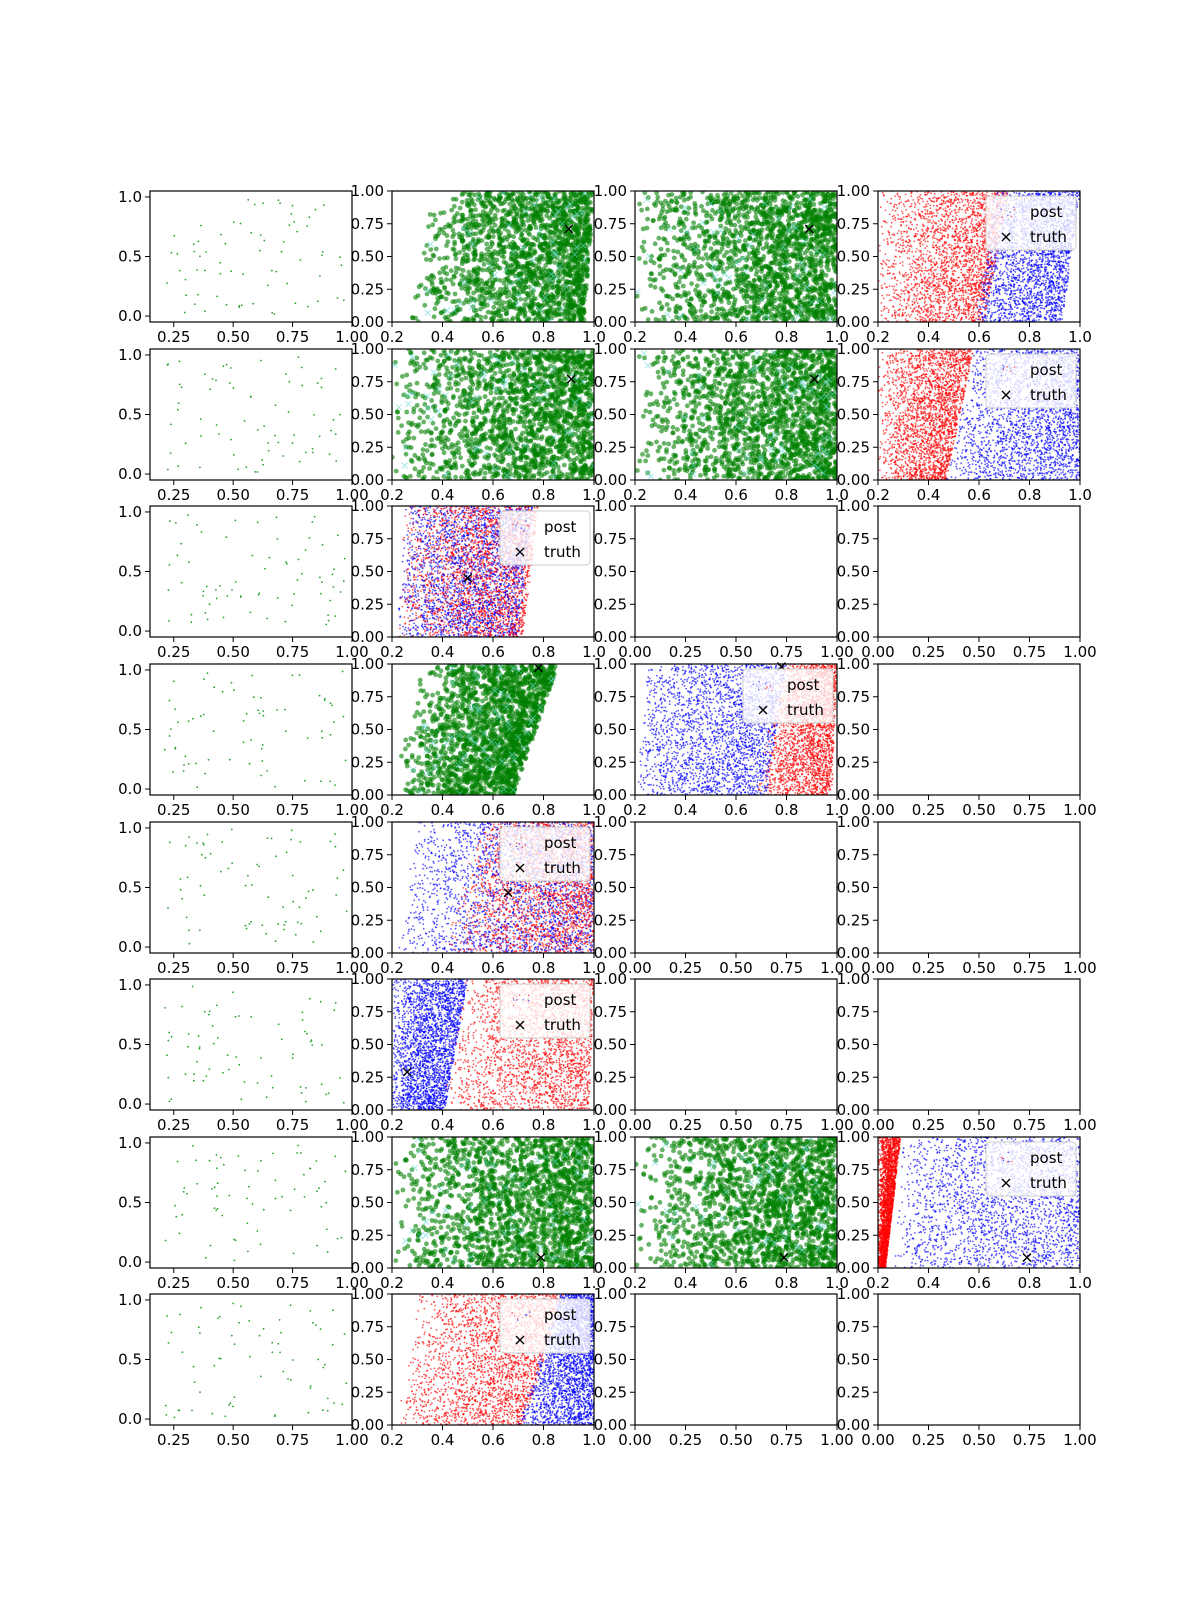  What do you see at coordinates (736, 256) in the screenshot?
I see `plot-area` at bounding box center [736, 256].